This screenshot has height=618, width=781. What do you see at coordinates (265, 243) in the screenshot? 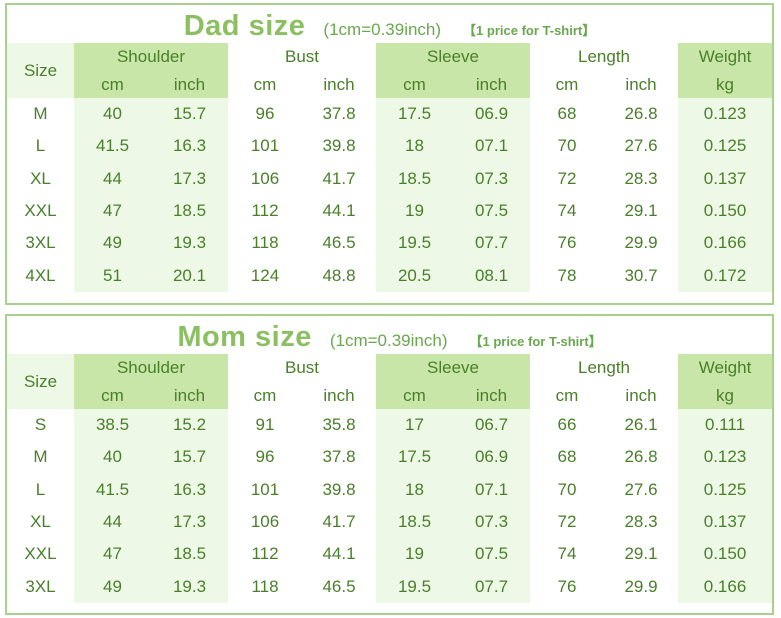
I see `table-cell: 118` at bounding box center [265, 243].